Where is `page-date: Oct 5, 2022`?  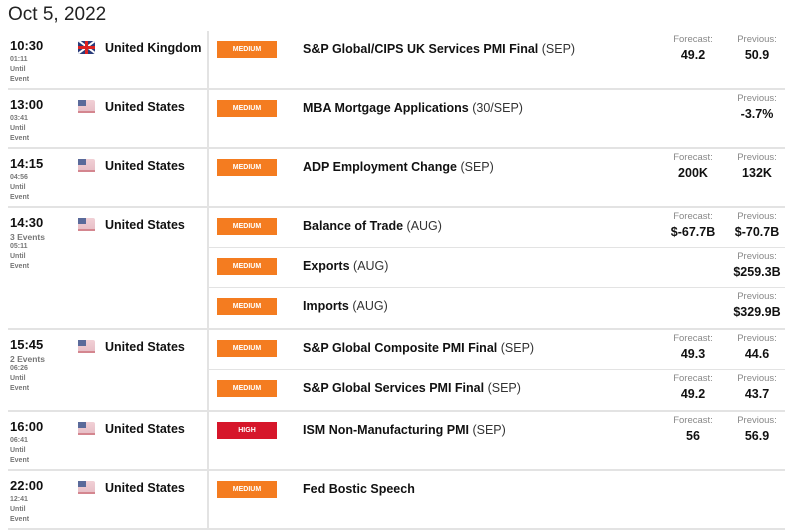
page-date: Oct 5, 2022 is located at coordinates (57, 14).